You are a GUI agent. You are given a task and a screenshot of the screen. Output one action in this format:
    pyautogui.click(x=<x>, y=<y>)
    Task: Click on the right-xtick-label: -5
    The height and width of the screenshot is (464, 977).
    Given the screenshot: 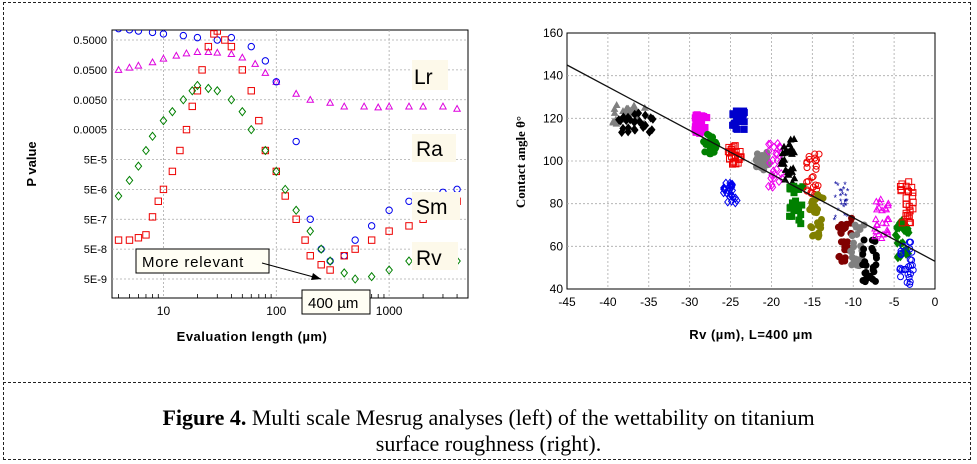 What is the action you would take?
    pyautogui.click(x=894, y=302)
    